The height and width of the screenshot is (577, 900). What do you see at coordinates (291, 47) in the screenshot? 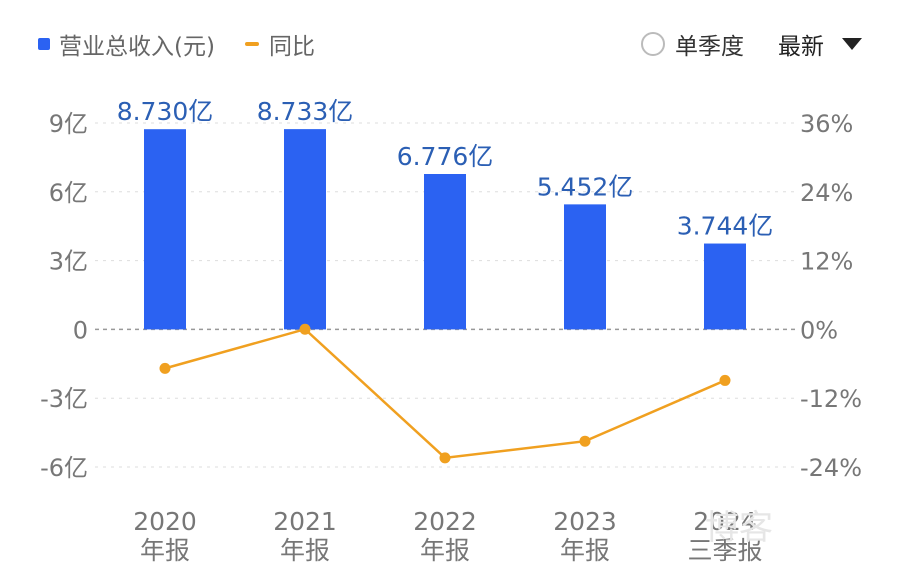
I see `legend-yoy-label: 同比` at bounding box center [291, 47].